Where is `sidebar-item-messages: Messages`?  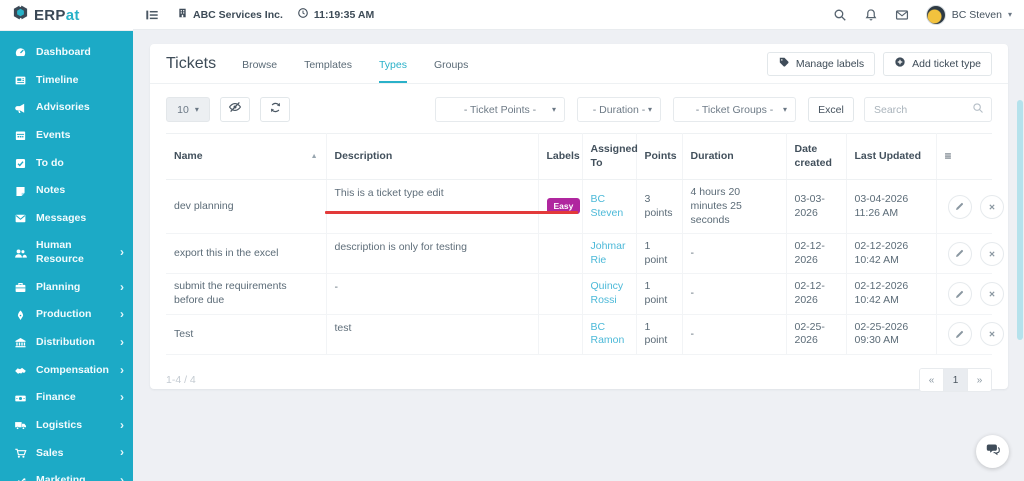 sidebar-item-messages: Messages is located at coordinates (66, 219).